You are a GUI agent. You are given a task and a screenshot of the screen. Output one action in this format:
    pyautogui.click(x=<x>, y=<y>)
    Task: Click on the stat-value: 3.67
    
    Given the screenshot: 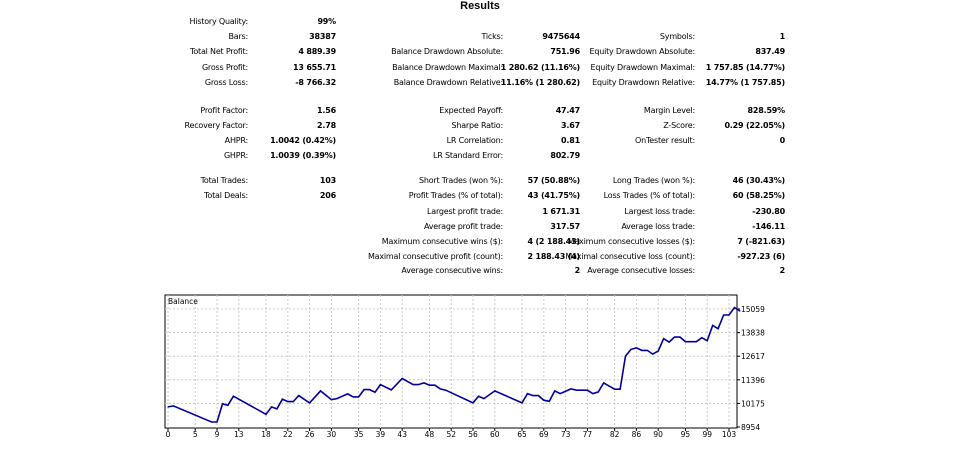 What is the action you would take?
    pyautogui.click(x=570, y=125)
    